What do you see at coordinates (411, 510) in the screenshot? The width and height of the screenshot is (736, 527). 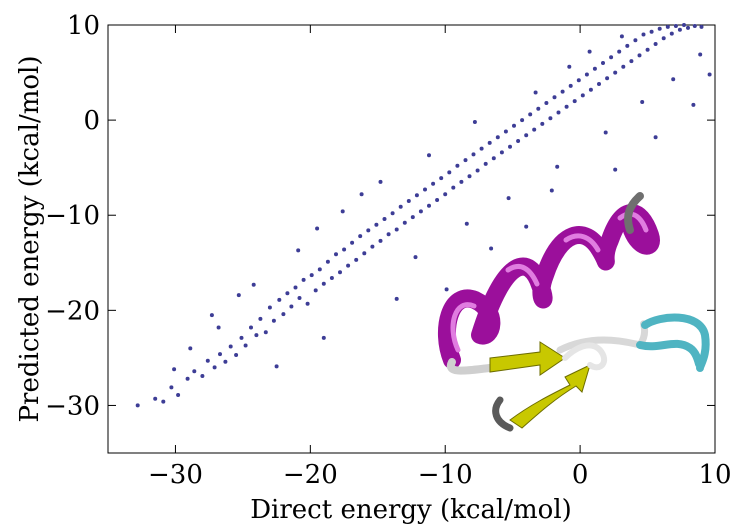 I see `x-axis-title: Direct energy (kcal/mol)` at bounding box center [411, 510].